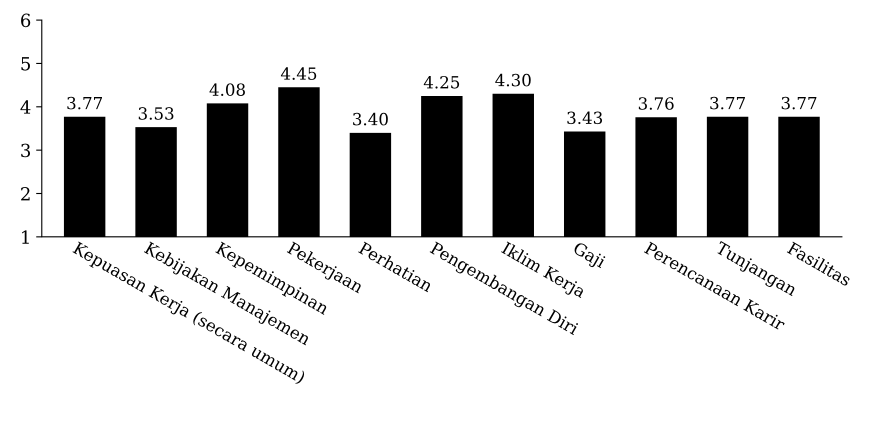 This screenshot has width=889, height=437. What do you see at coordinates (588, 256) in the screenshot?
I see `x-tick-label: Gaji` at bounding box center [588, 256].